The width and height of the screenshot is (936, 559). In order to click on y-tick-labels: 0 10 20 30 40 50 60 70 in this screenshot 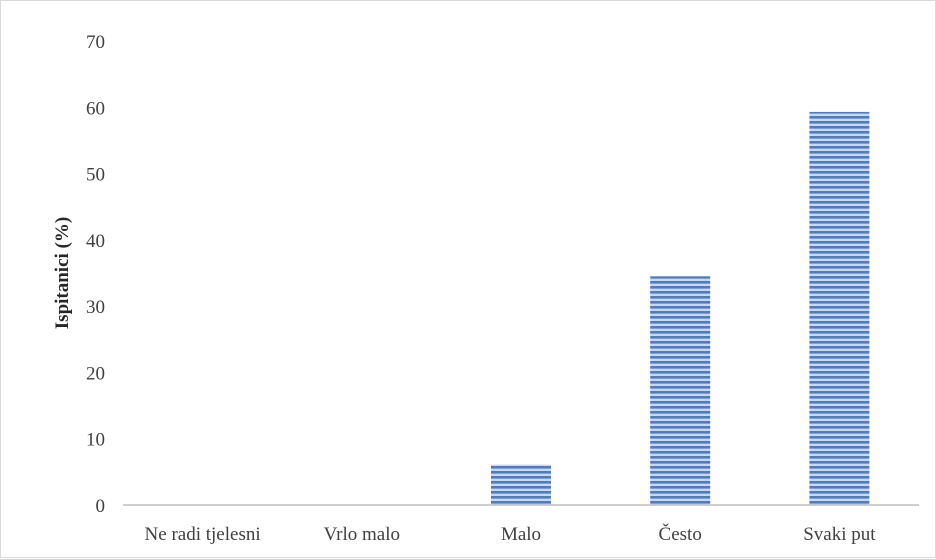, I will do `click(95, 274)`.